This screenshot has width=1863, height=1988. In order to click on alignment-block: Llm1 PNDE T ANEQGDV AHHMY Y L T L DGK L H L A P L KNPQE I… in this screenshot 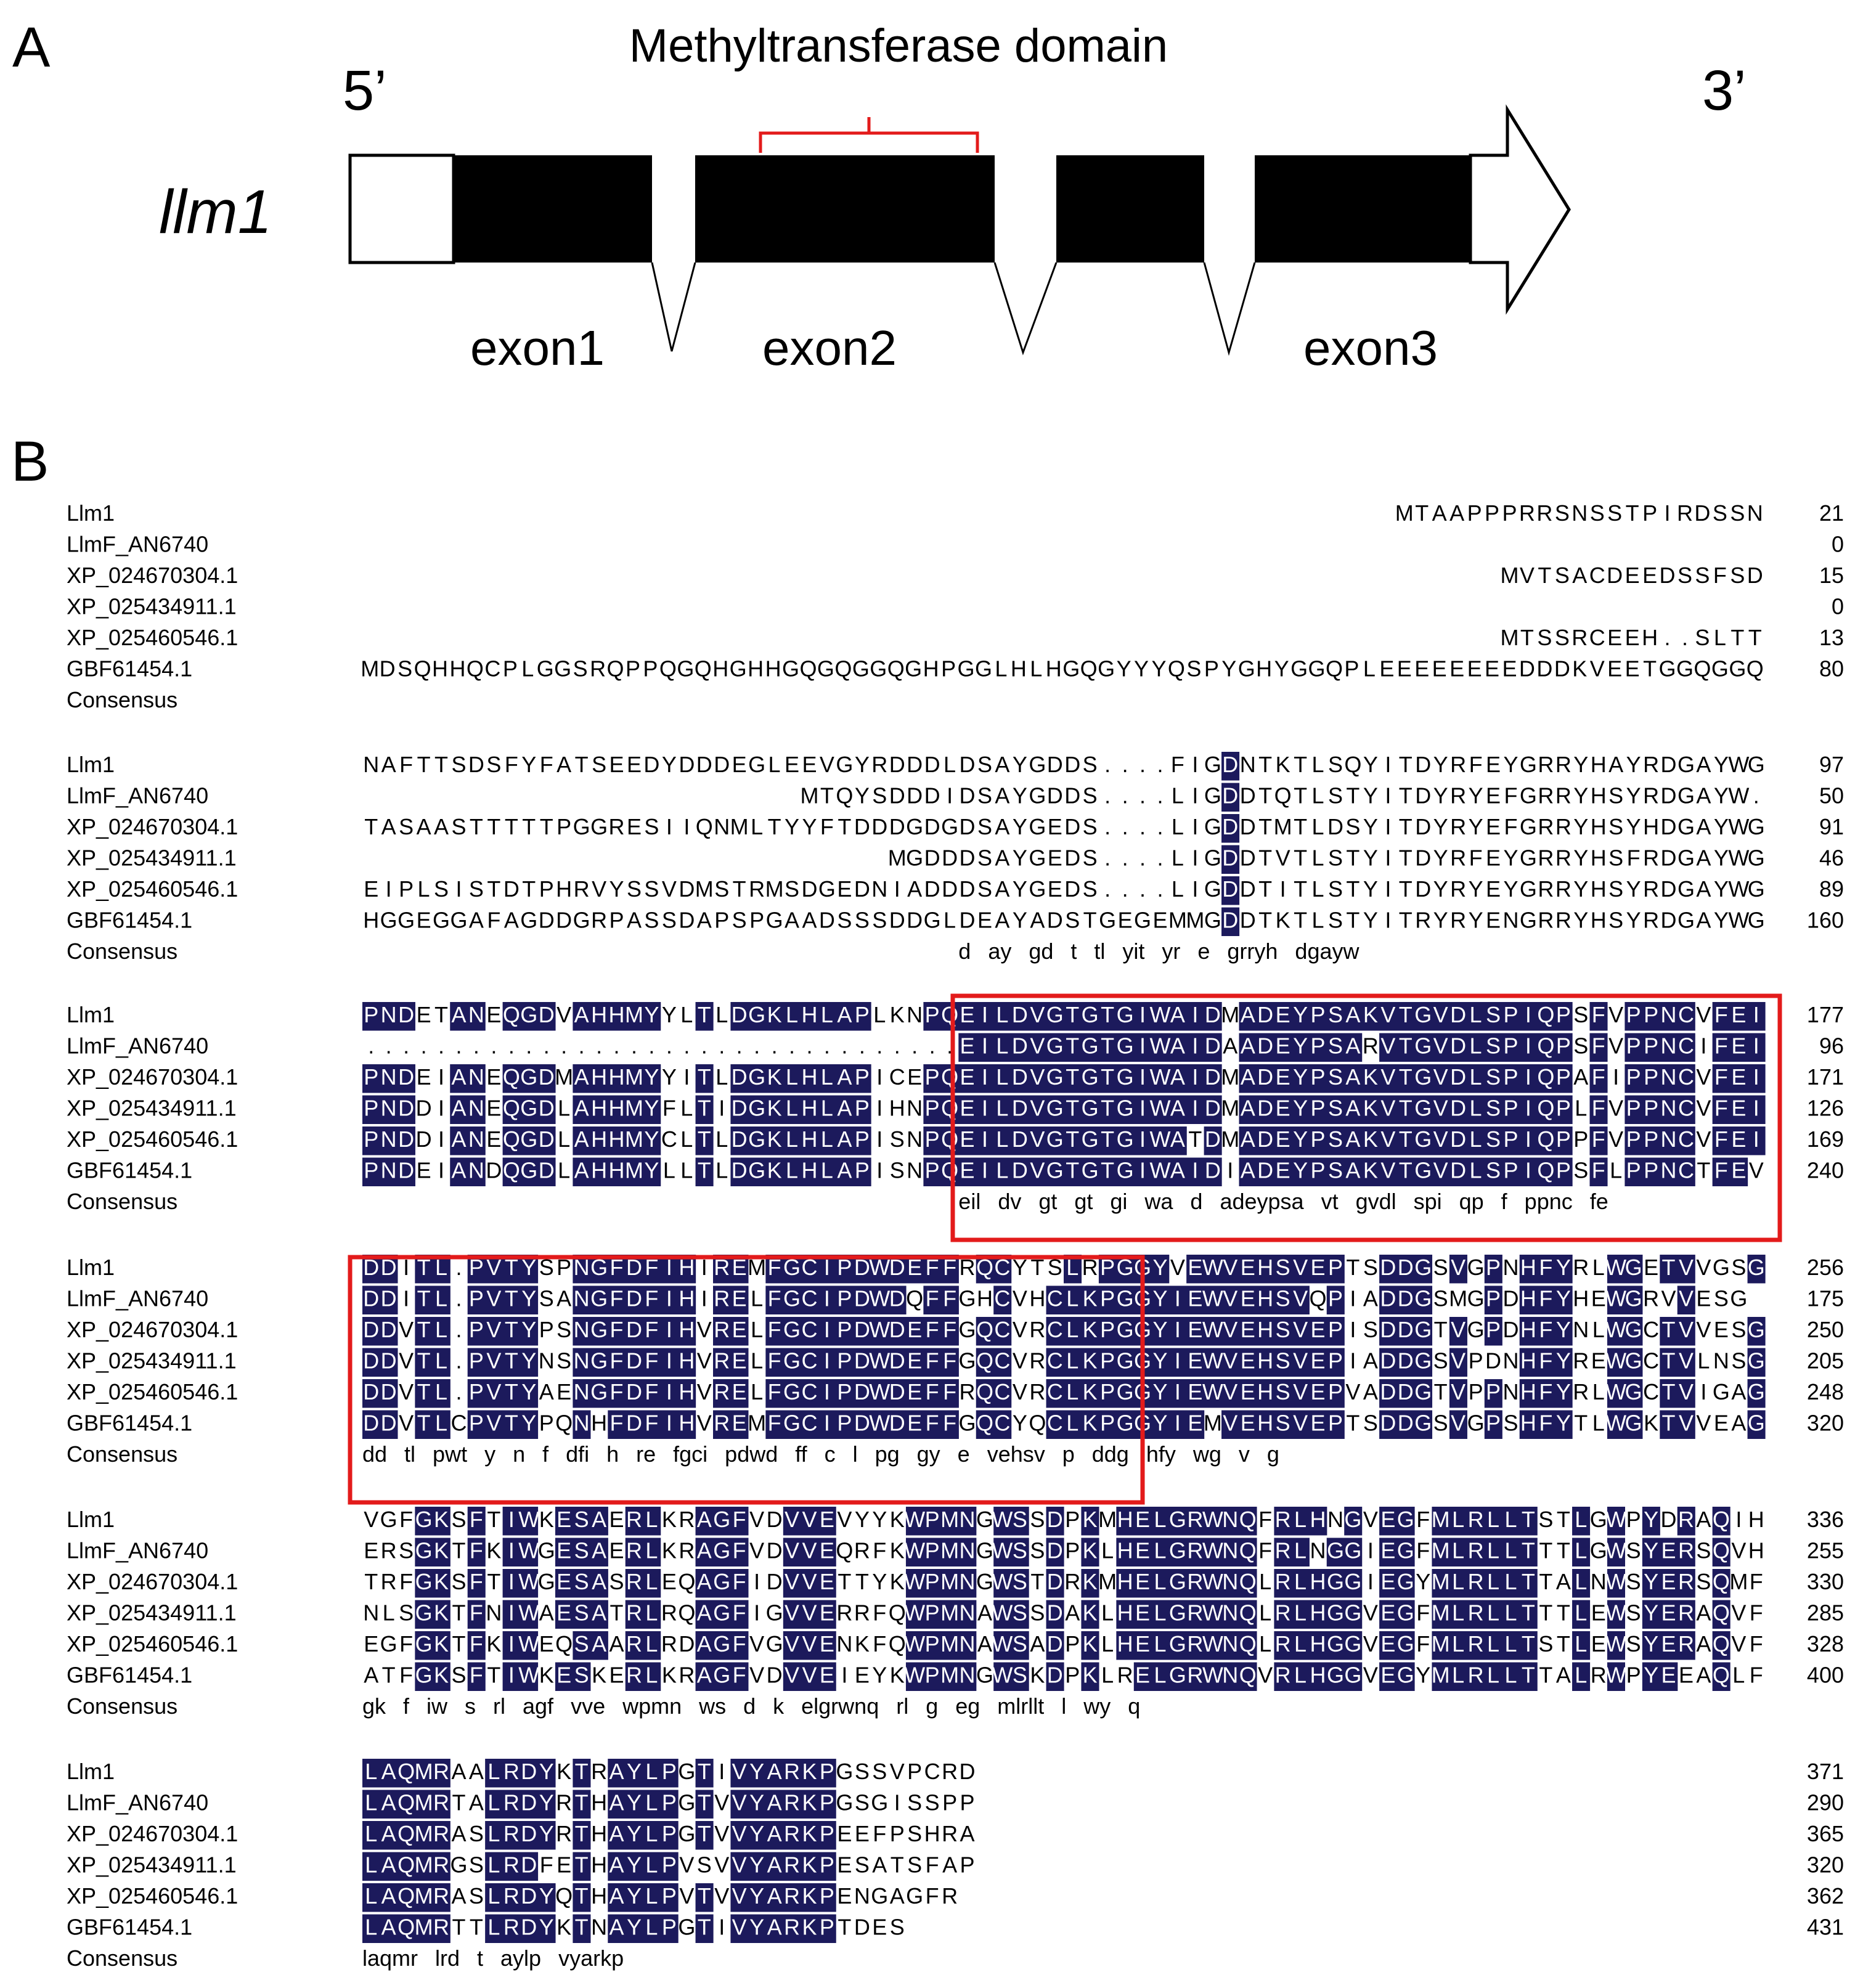, I will do `click(955, 1108)`.